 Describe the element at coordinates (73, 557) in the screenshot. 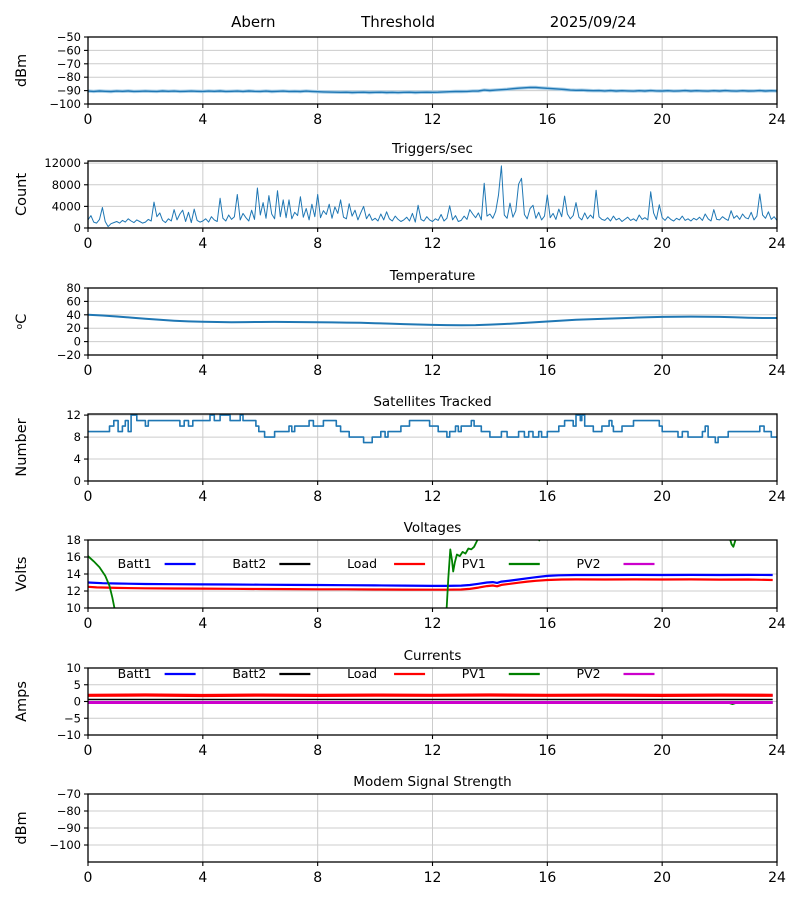

I see `y-tick-label: 16` at that location.